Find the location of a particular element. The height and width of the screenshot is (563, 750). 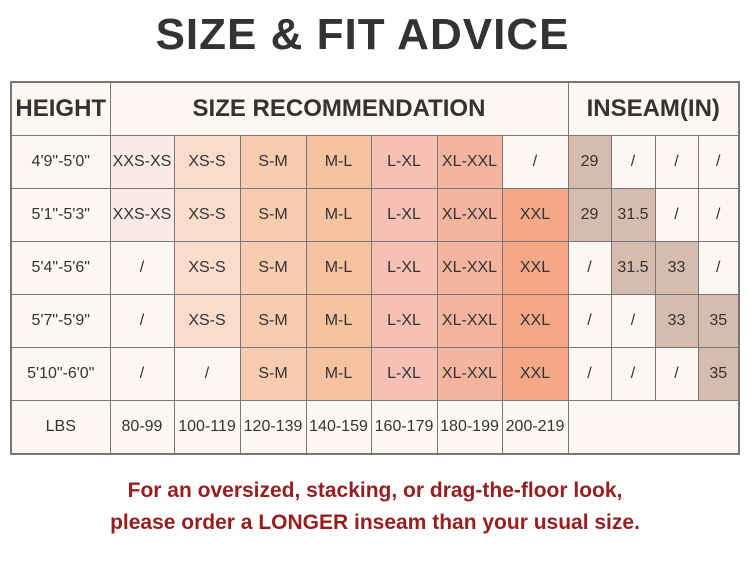

table-row: 5'7"-5'9" / XS-S S-M M-L L-XL XL-XXL XXL //33 35 is located at coordinates (375, 321).